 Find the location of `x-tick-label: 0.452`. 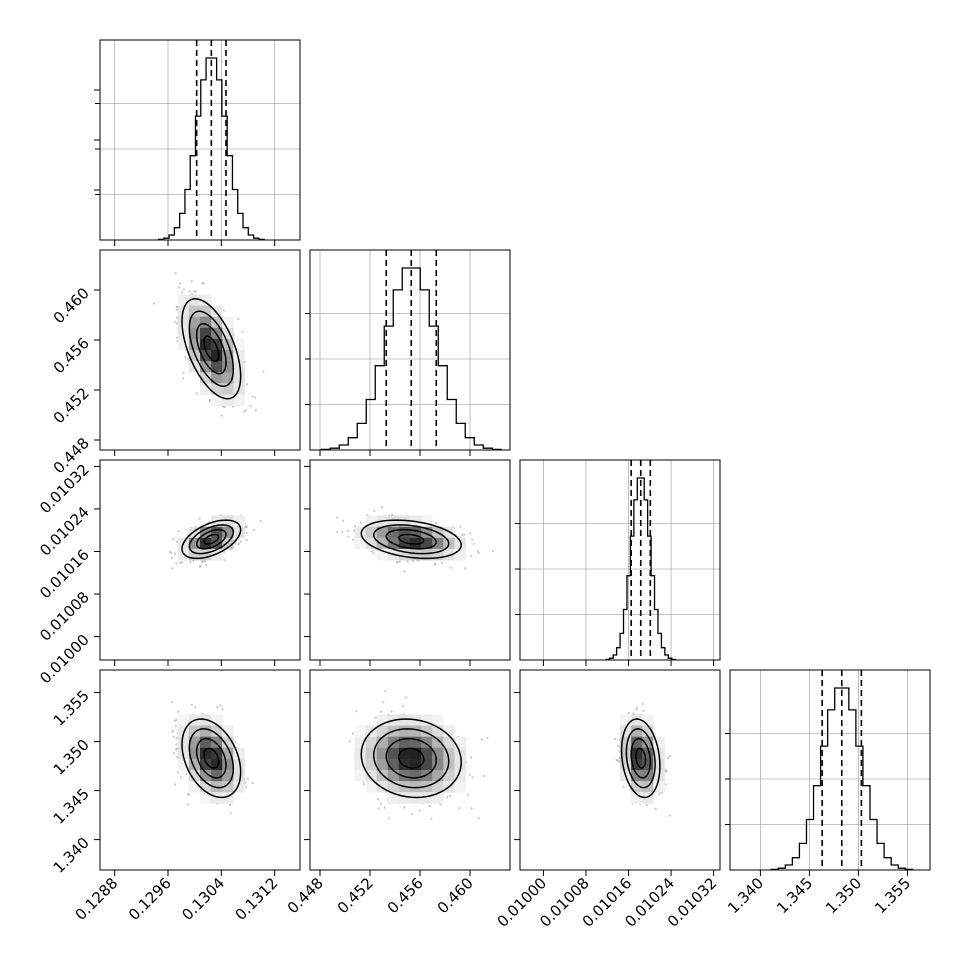

x-tick-label: 0.452 is located at coordinates (355, 895).